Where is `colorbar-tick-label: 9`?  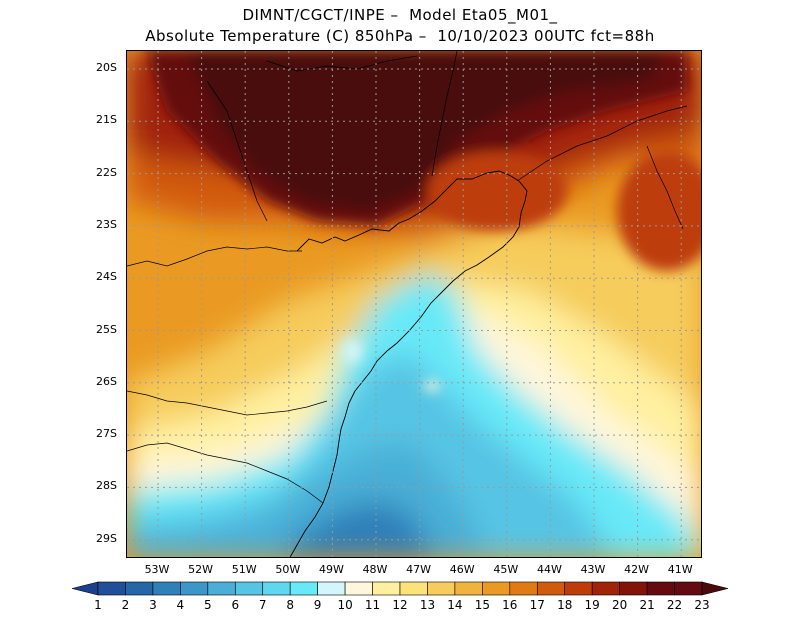 colorbar-tick-label: 9 is located at coordinates (317, 605).